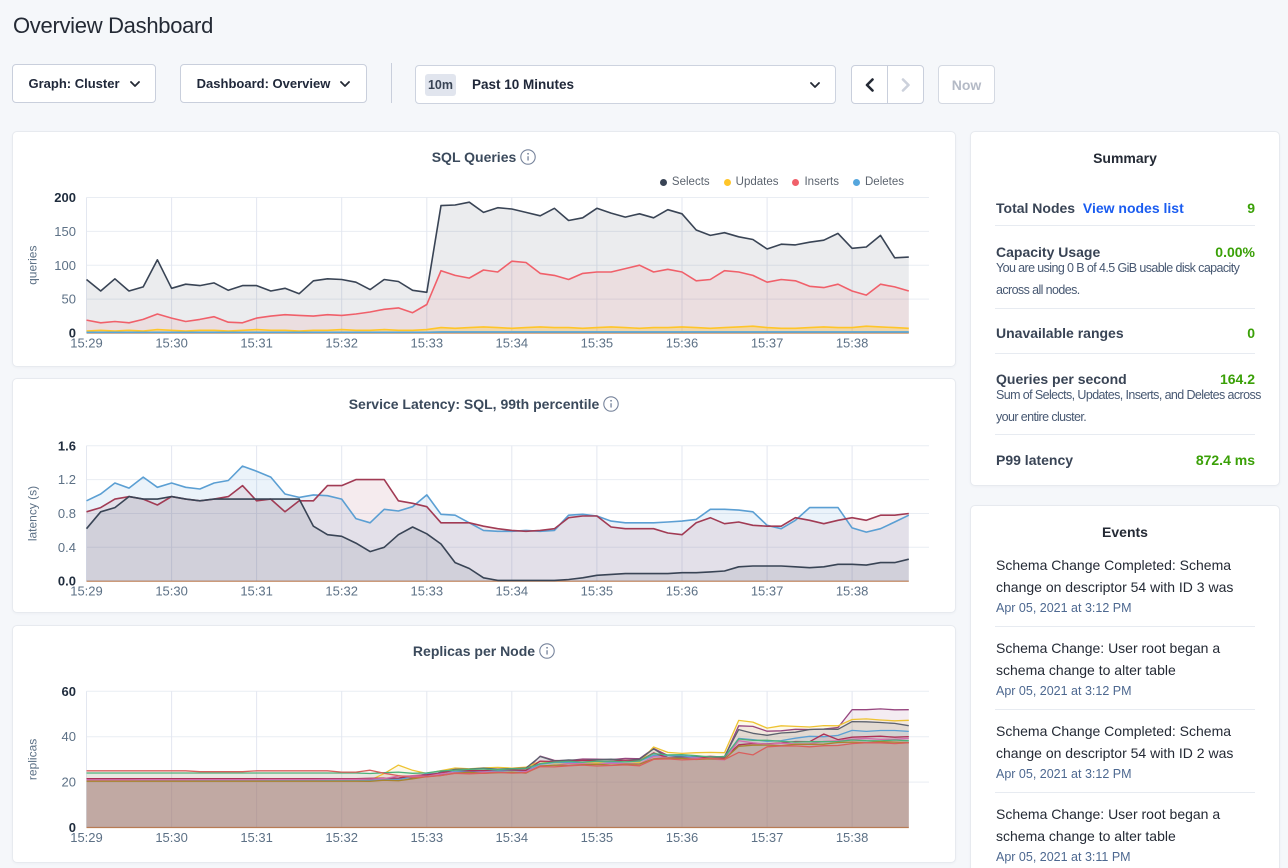 The width and height of the screenshot is (1288, 868). What do you see at coordinates (65, 197) in the screenshot?
I see `svg-text: 200` at bounding box center [65, 197].